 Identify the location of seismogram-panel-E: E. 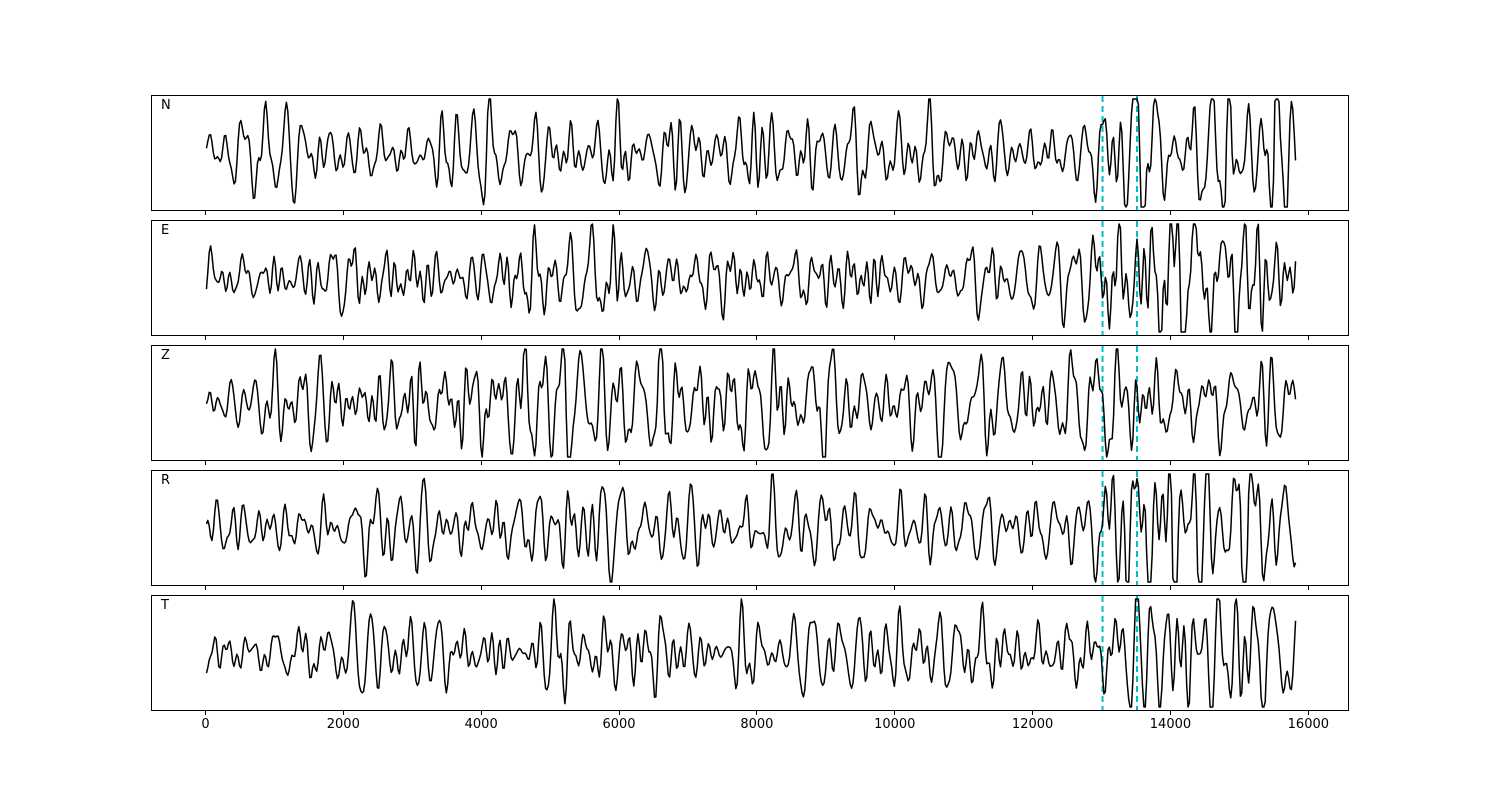
(750, 278).